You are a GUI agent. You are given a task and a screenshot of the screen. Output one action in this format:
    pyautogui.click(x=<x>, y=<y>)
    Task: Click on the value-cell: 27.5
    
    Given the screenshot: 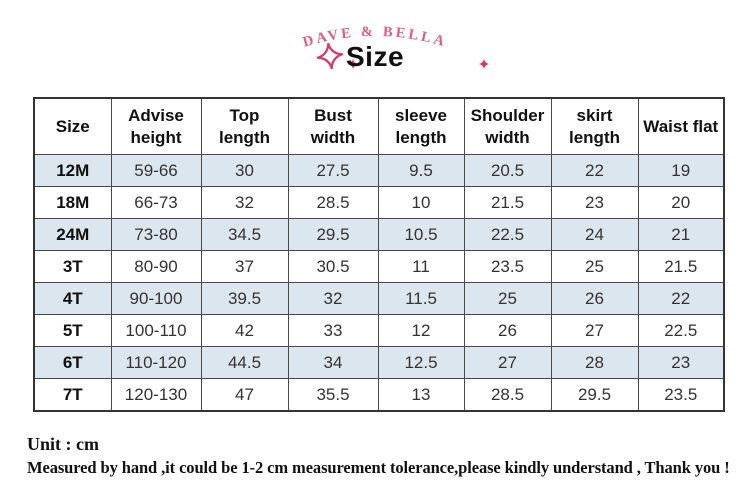 What is the action you would take?
    pyautogui.click(x=333, y=170)
    